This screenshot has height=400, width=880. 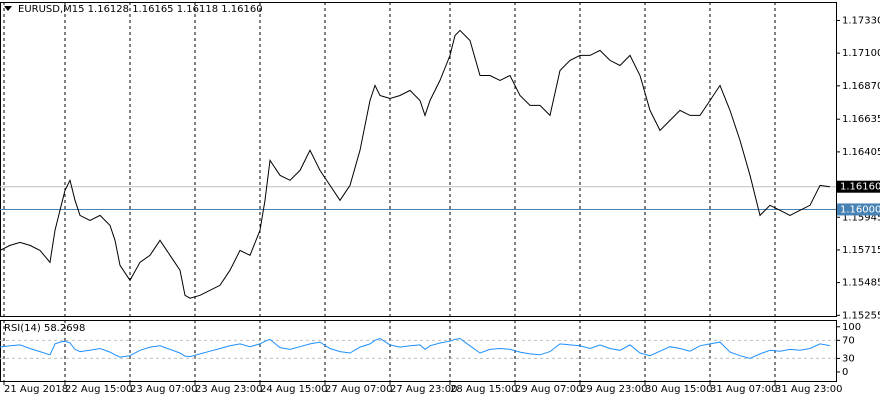 What do you see at coordinates (861, 20) in the screenshot?
I see `y-tick-label: 1.17330` at bounding box center [861, 20].